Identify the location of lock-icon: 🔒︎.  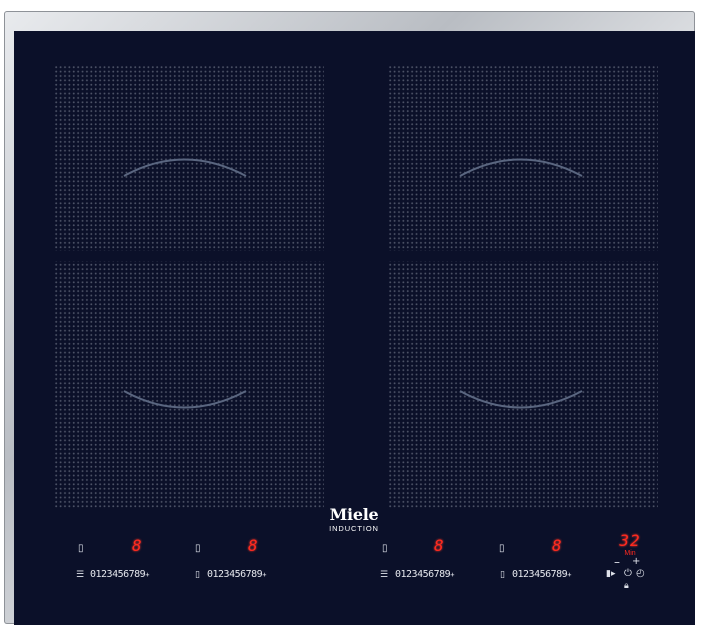
(626, 586).